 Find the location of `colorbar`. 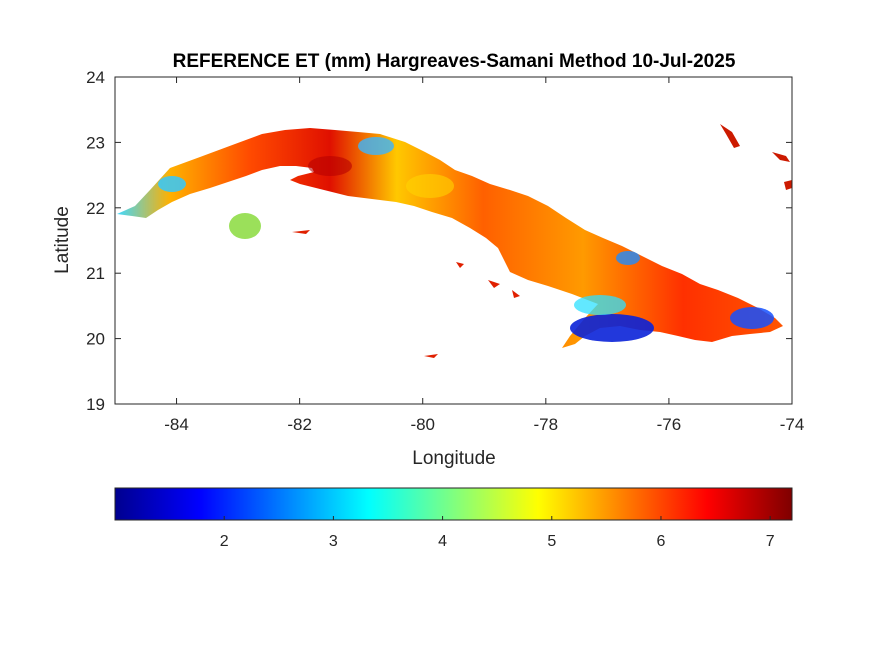

colorbar is located at coordinates (453, 504).